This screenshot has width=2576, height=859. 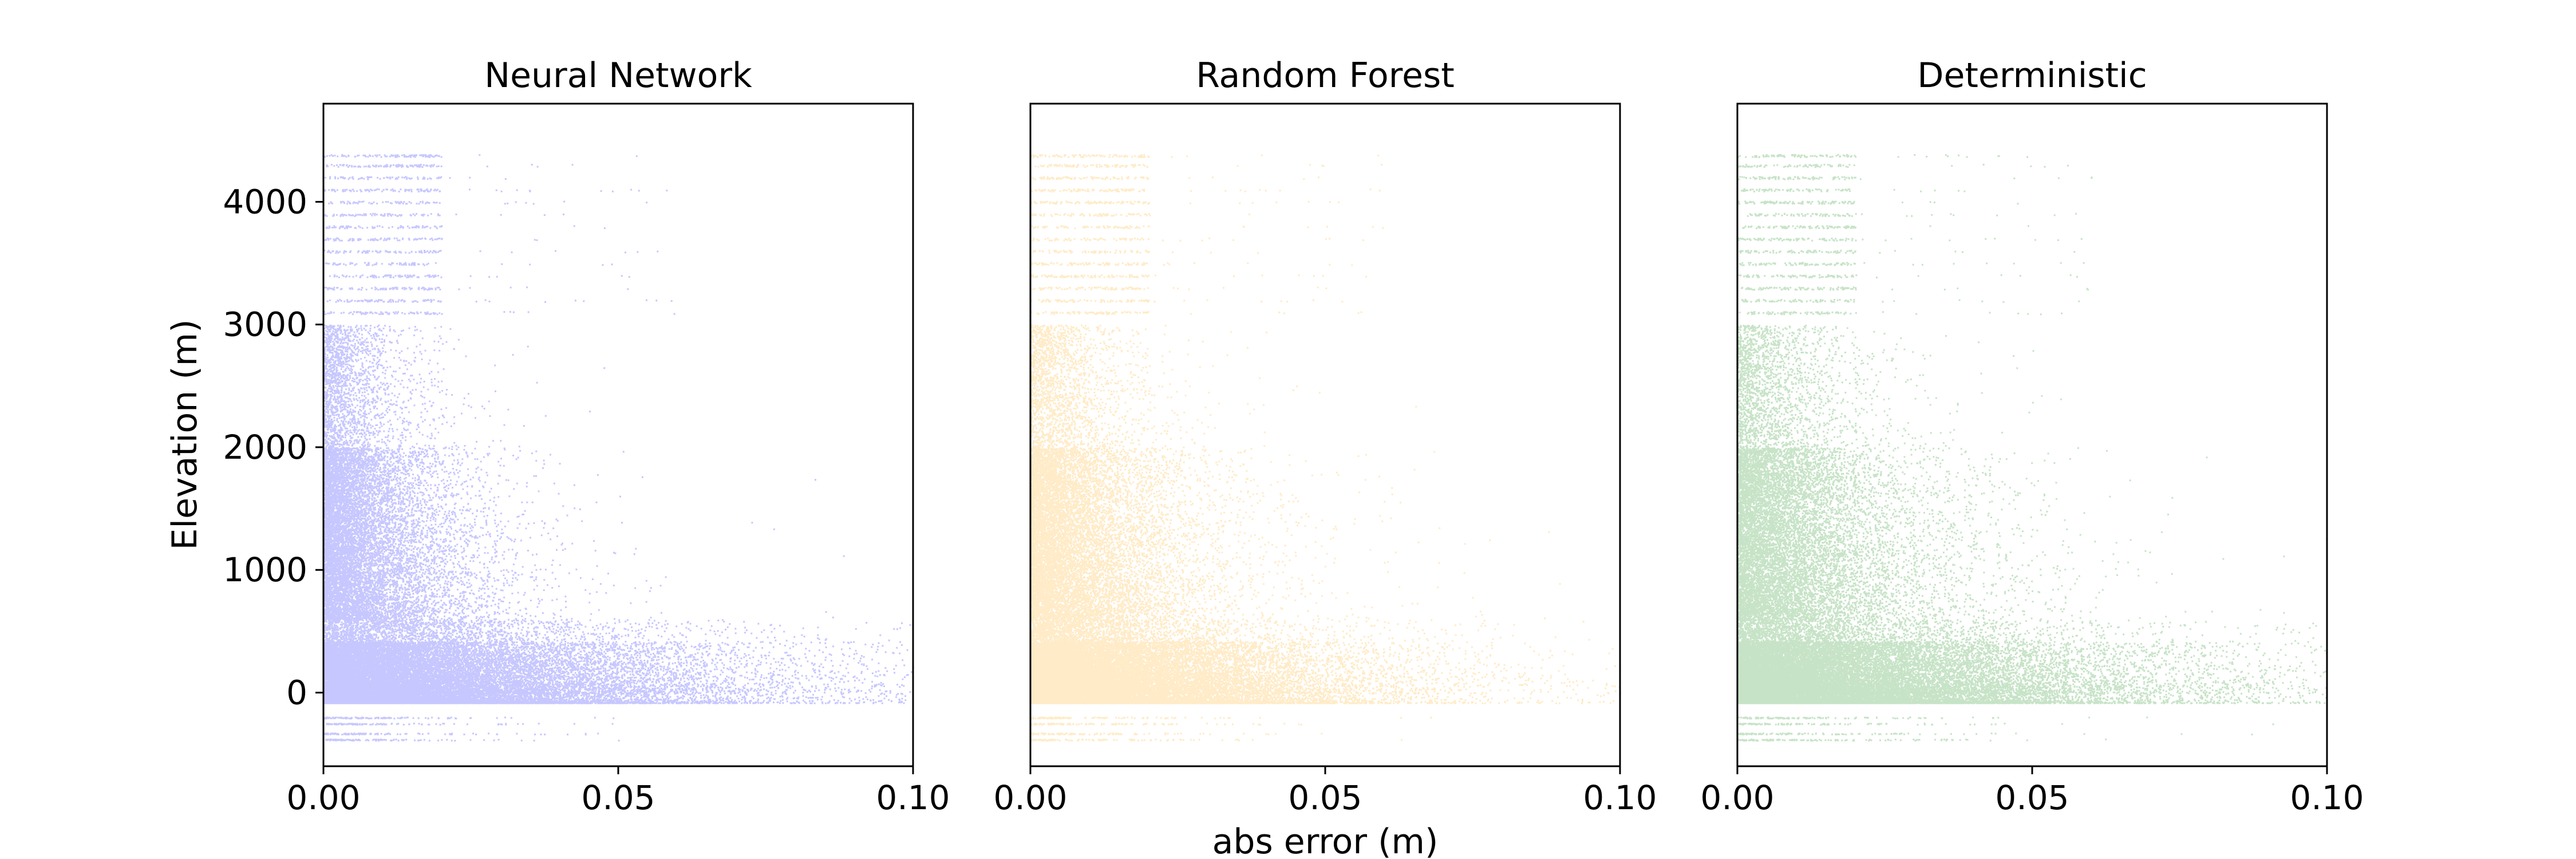 What do you see at coordinates (265, 201) in the screenshot?
I see `y-tick-label: 4000` at bounding box center [265, 201].